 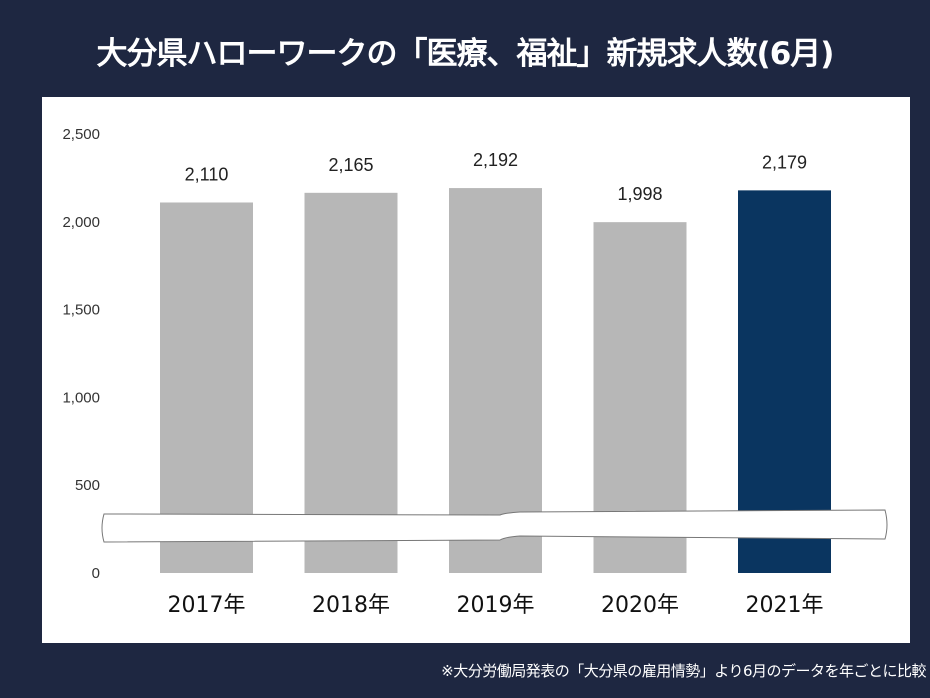 What do you see at coordinates (207, 605) in the screenshot?
I see `x-tick-label: 2017年` at bounding box center [207, 605].